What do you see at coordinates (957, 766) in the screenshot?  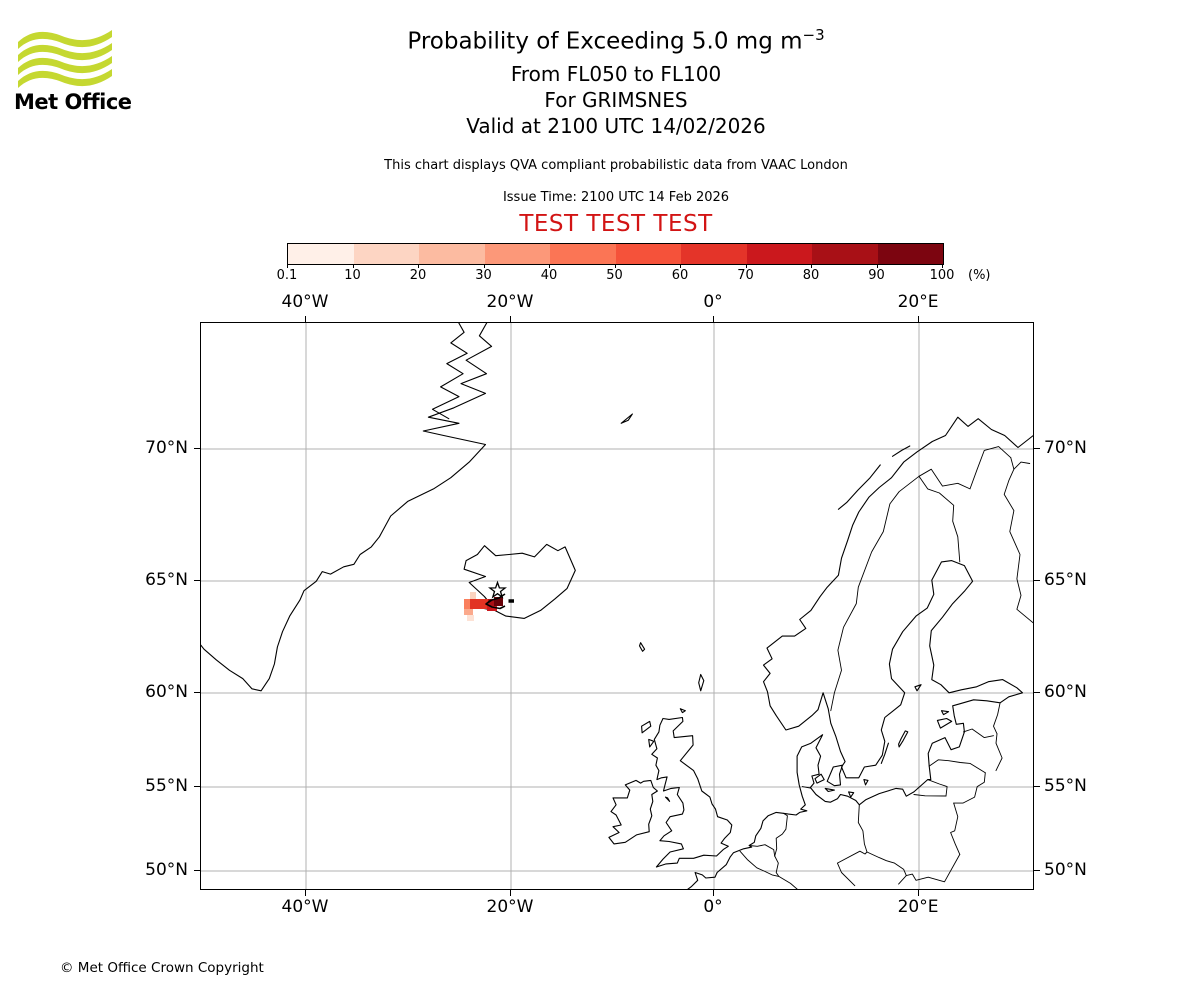 I see `border-latvia-lithuania` at bounding box center [957, 766].